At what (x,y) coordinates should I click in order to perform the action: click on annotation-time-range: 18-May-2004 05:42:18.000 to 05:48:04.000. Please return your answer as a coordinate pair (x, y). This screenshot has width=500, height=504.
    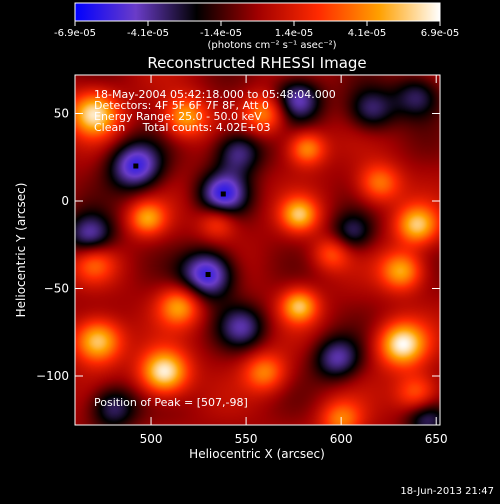
    Looking at the image, I should click on (215, 94).